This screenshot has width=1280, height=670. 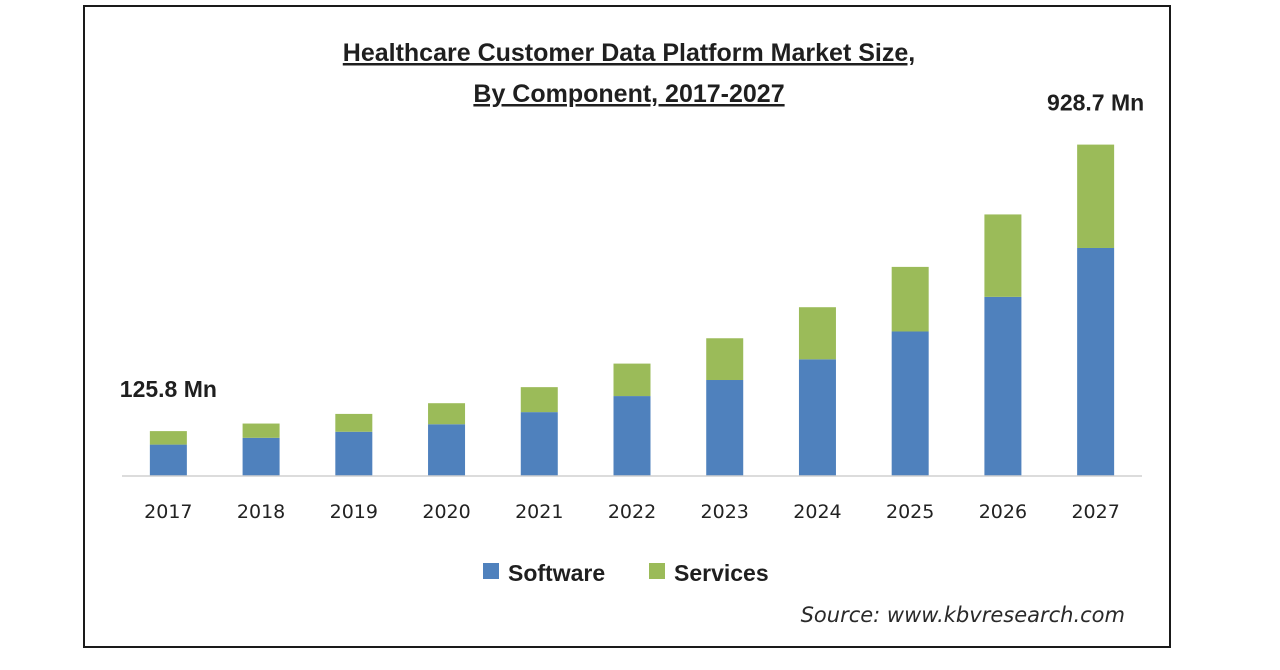 I want to click on x-tick-label-2018: 2018, so click(x=261, y=512).